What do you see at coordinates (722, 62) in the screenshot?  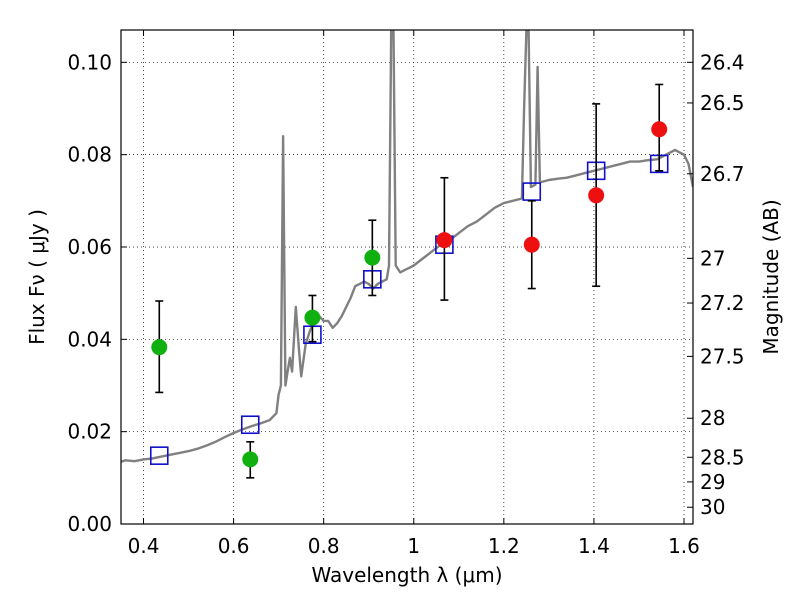 I see `y2-tick-label: 26.4` at bounding box center [722, 62].